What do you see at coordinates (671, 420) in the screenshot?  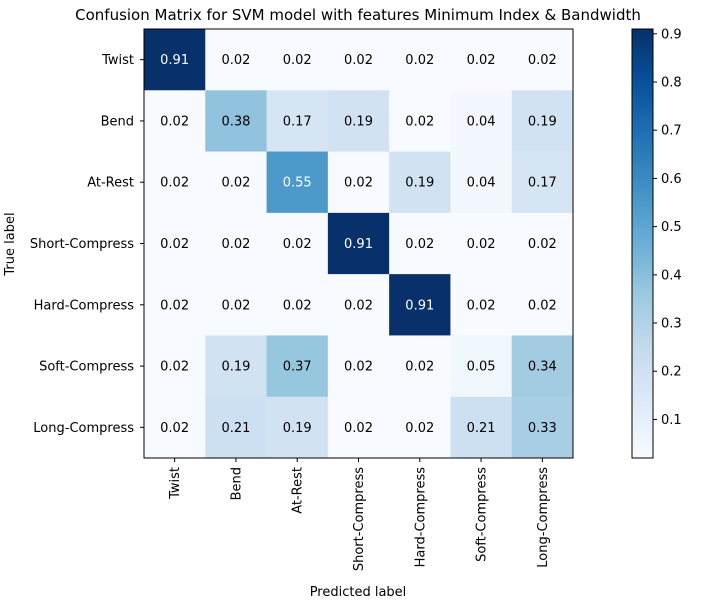 I see `colorbar-tick-label: 0.1` at bounding box center [671, 420].